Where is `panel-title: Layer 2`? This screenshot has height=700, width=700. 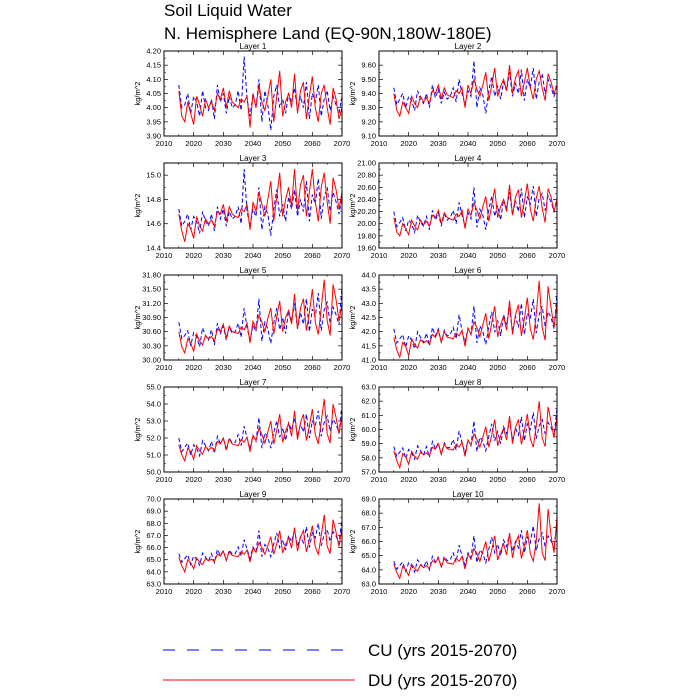 panel-title: Layer 2 is located at coordinates (468, 46).